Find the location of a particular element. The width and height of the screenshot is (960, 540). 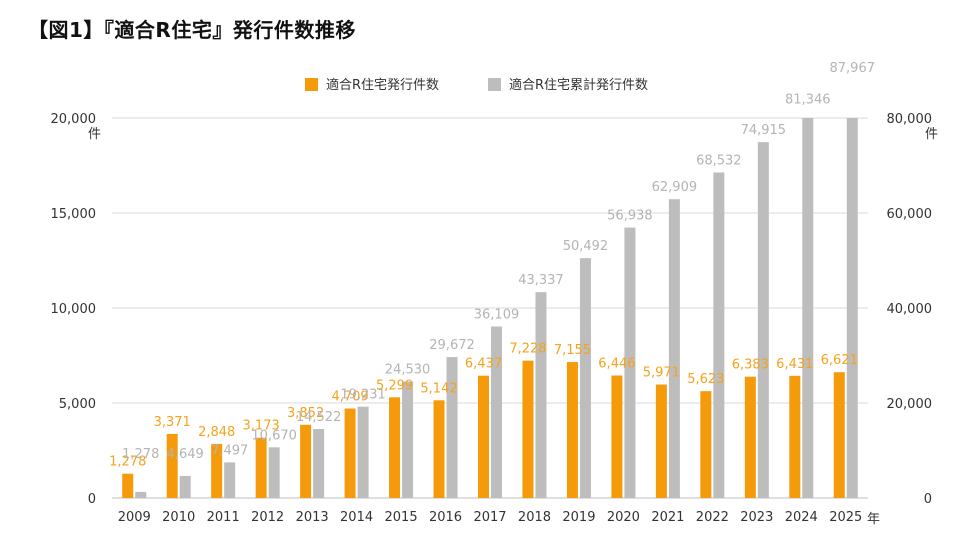

data-label-primary: 7,155 is located at coordinates (572, 350).